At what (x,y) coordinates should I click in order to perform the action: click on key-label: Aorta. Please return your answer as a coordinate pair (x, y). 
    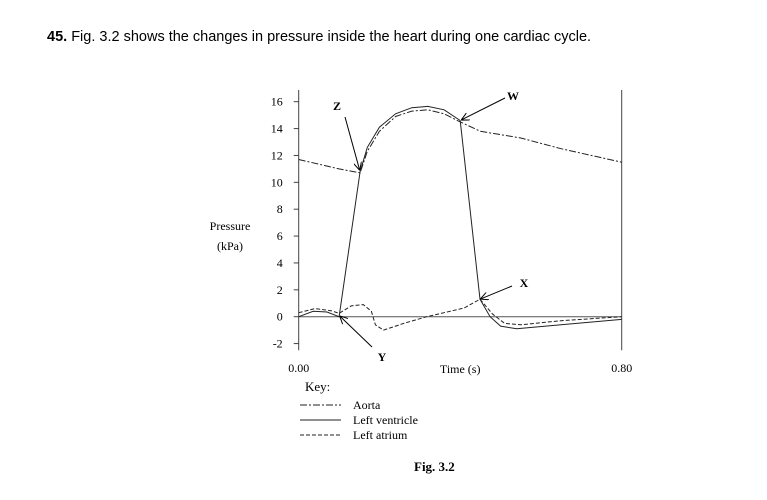
    Looking at the image, I should click on (367, 405).